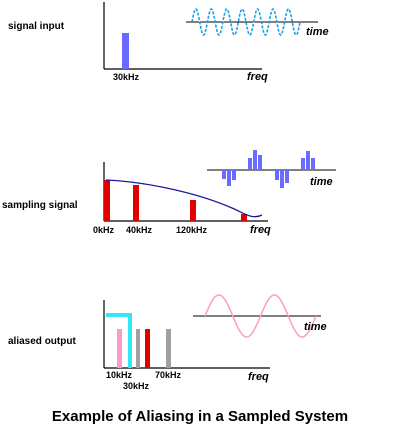 The height and width of the screenshot is (430, 400). What do you see at coordinates (321, 182) in the screenshot?
I see `p2-time-label: time` at bounding box center [321, 182].